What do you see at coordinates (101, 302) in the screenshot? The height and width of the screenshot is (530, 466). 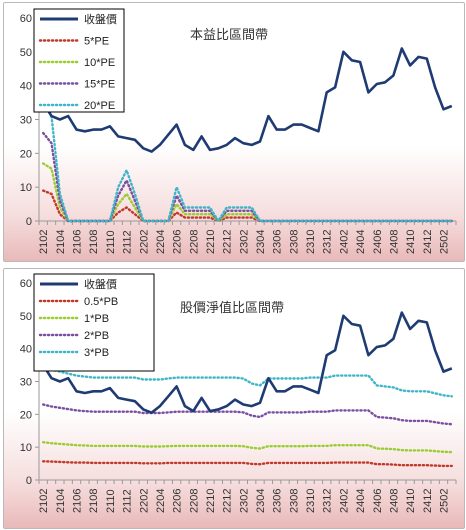 I see `legend-label-pb05: 0.5*PB` at bounding box center [101, 302].